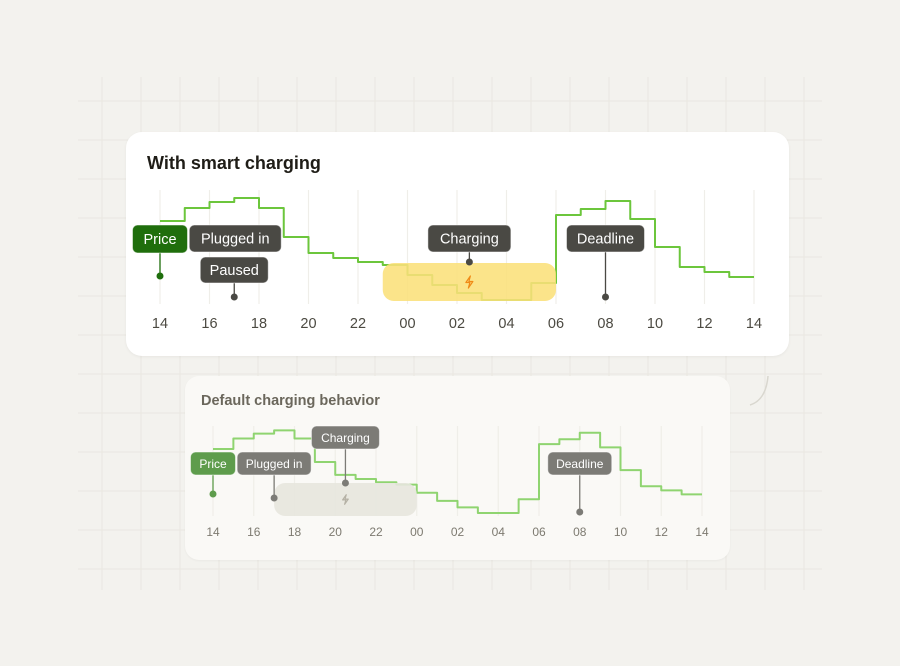  I want to click on price-line, so click(457, 471).